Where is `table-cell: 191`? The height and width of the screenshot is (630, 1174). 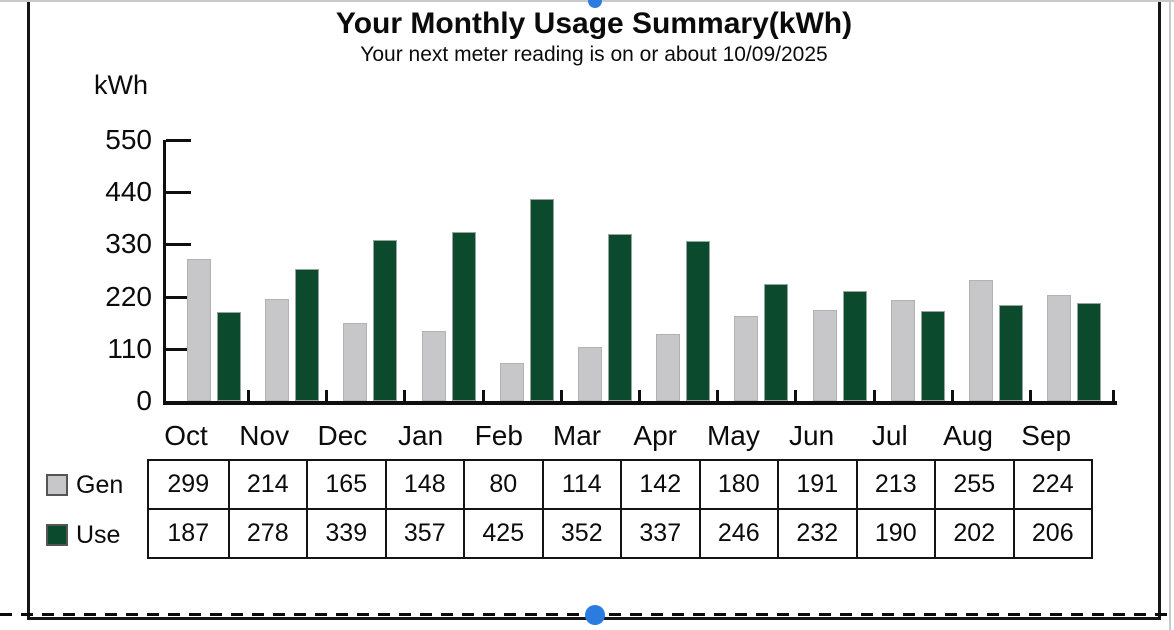 table-cell: 191 is located at coordinates (816, 484).